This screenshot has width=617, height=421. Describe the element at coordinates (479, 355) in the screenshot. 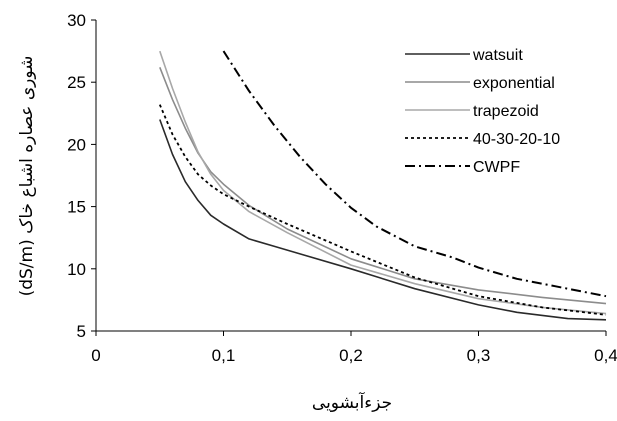

I see `x-tick-label: 0,3` at that location.